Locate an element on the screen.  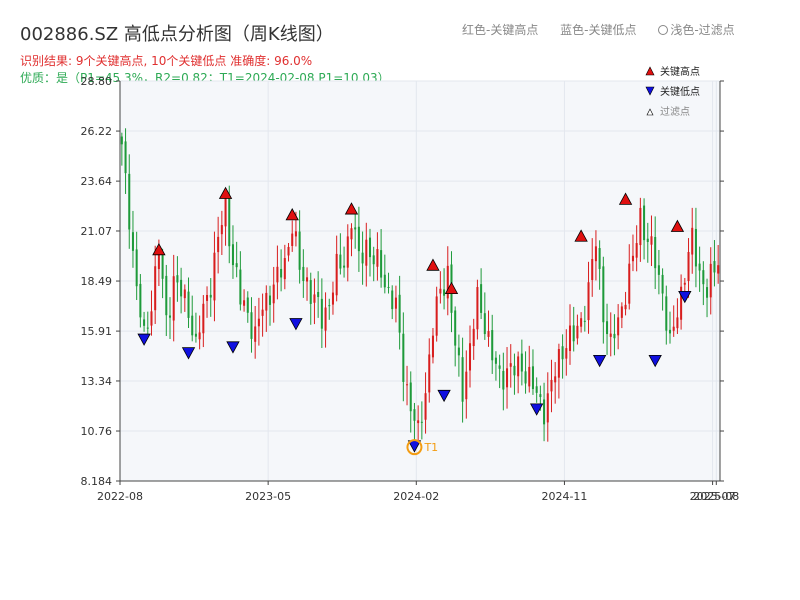
y-tick-label: 23.64 is located at coordinates (97, 181).